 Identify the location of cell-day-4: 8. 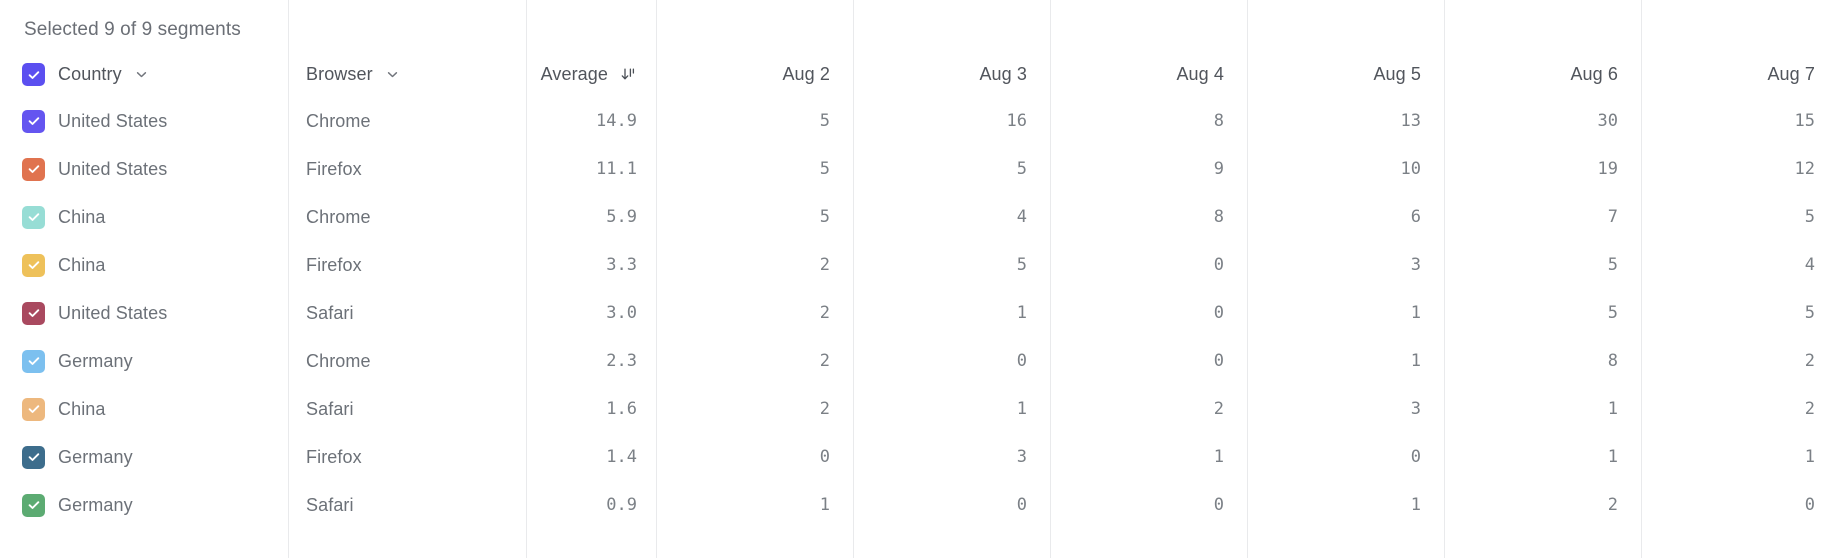
(1542, 421).